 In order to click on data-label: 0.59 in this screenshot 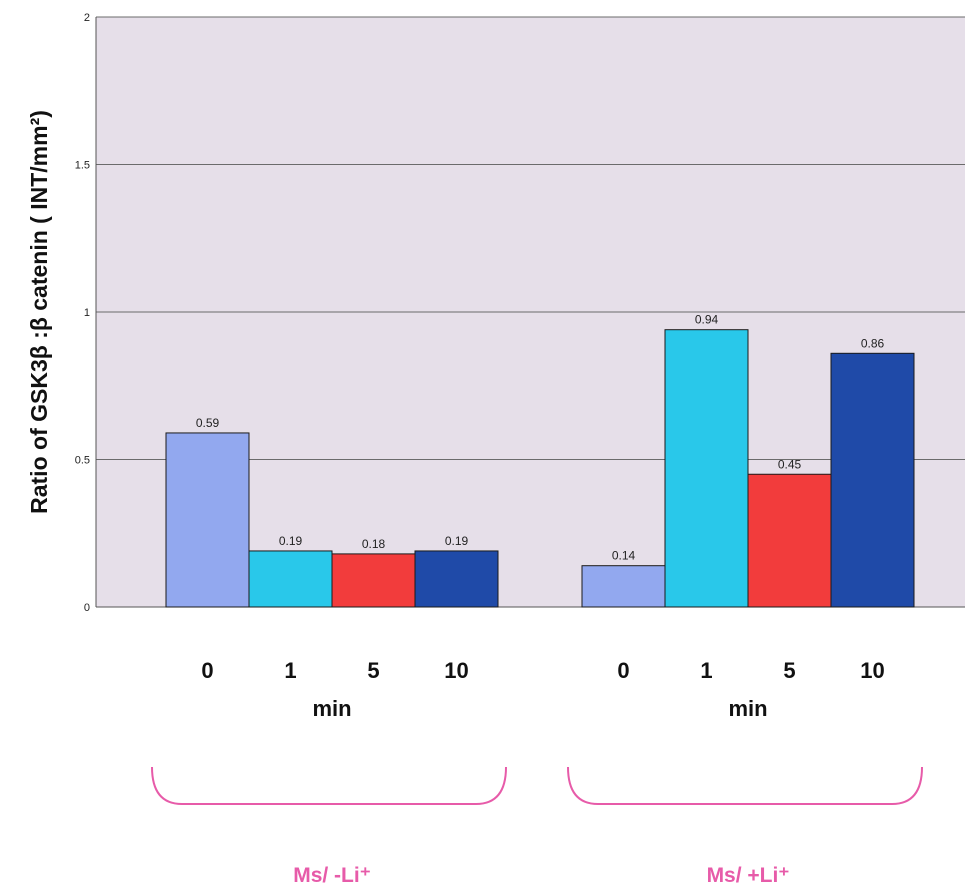, I will do `click(208, 423)`.